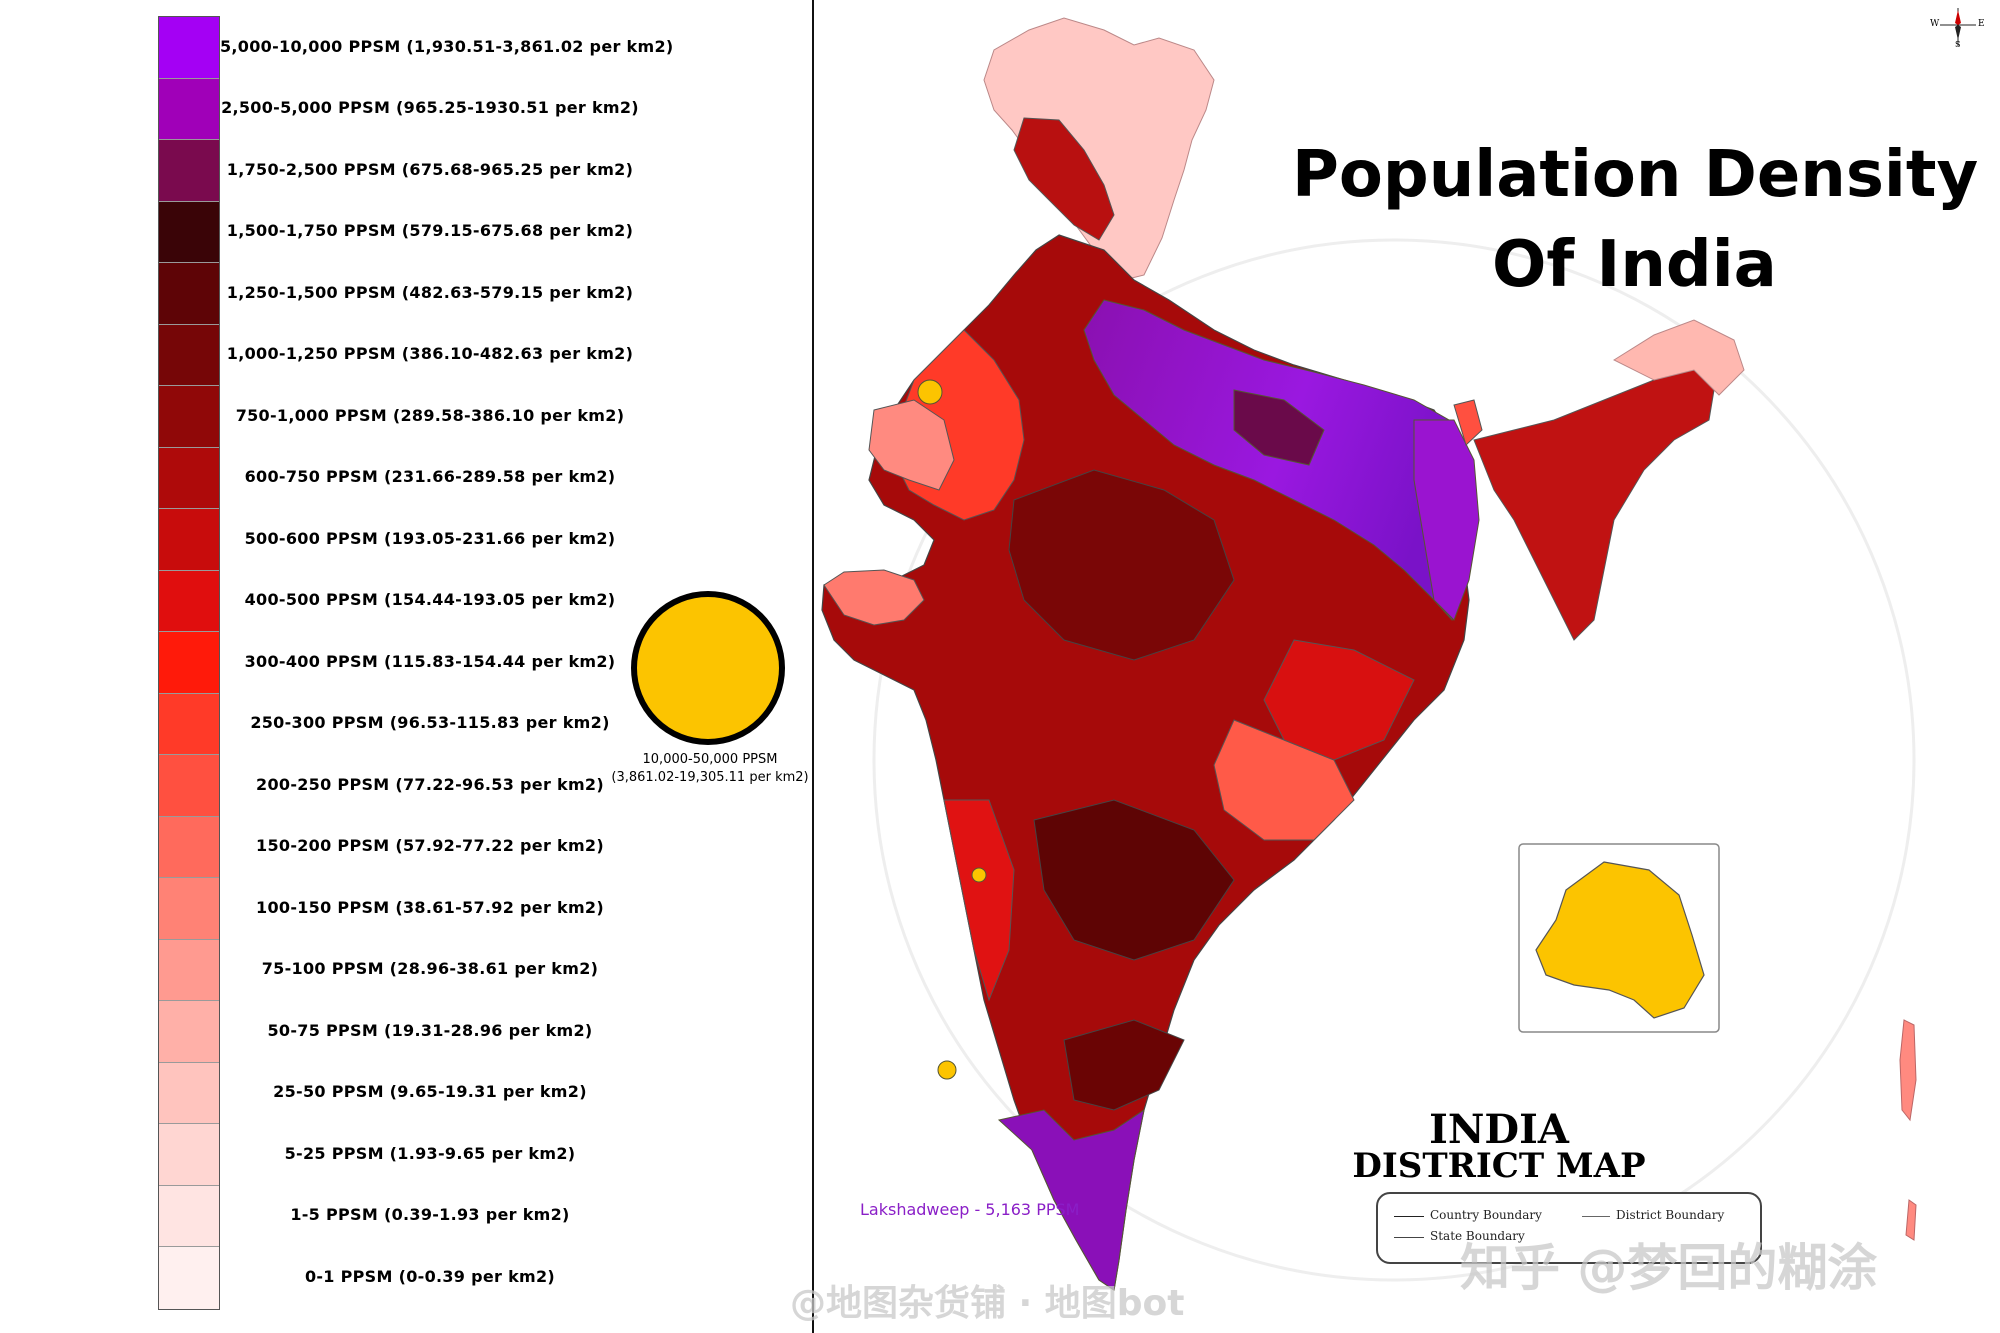 The height and width of the screenshot is (1333, 2000). What do you see at coordinates (430, 1215) in the screenshot?
I see `legend-label: 1-5 PPSM (0.39-1.93 per km2)` at bounding box center [430, 1215].